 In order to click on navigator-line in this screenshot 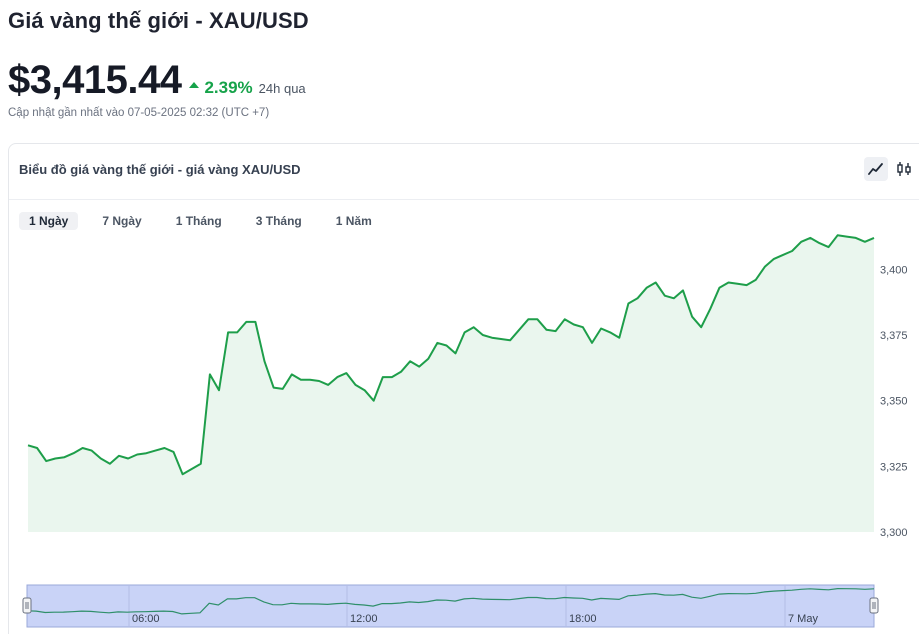, I will do `click(450, 601)`.